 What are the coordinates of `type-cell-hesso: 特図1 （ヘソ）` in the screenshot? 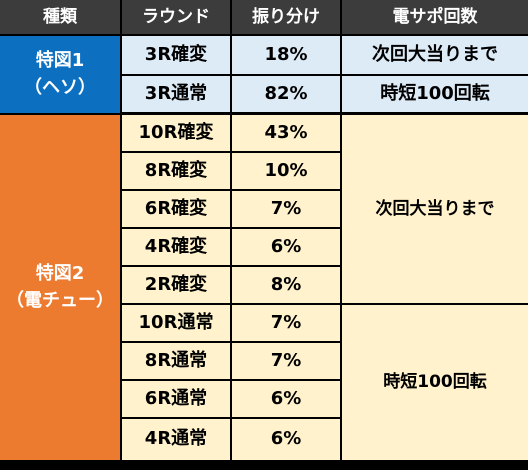 It's located at (61, 75).